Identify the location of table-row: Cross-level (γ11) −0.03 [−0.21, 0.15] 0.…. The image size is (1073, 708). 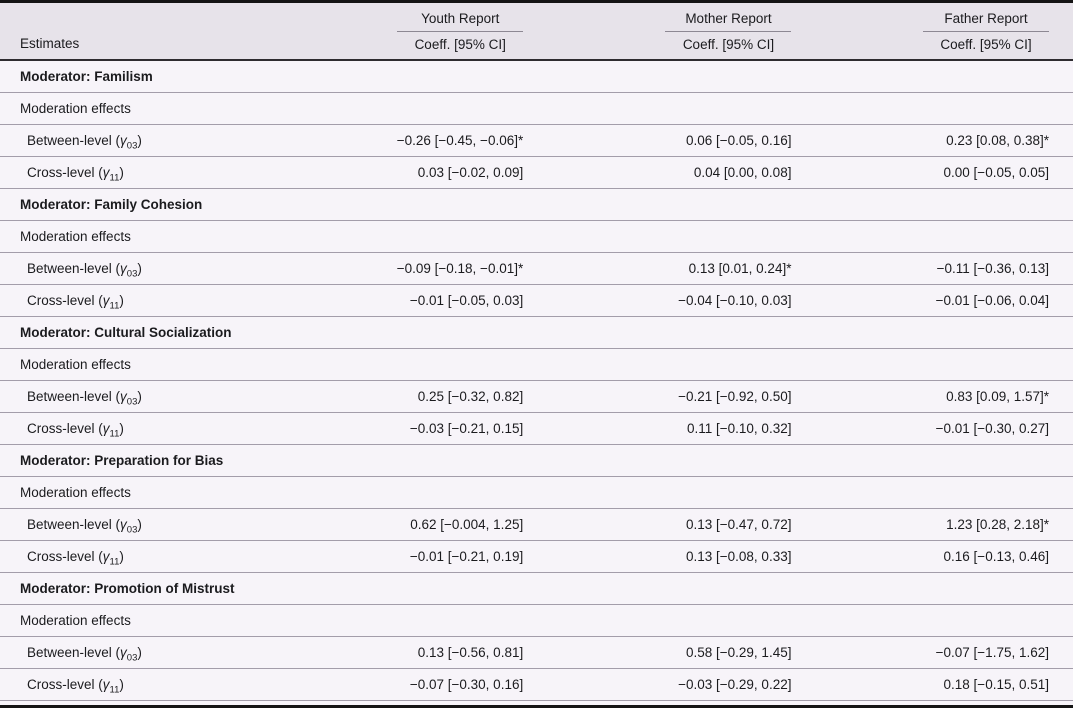
(536, 428).